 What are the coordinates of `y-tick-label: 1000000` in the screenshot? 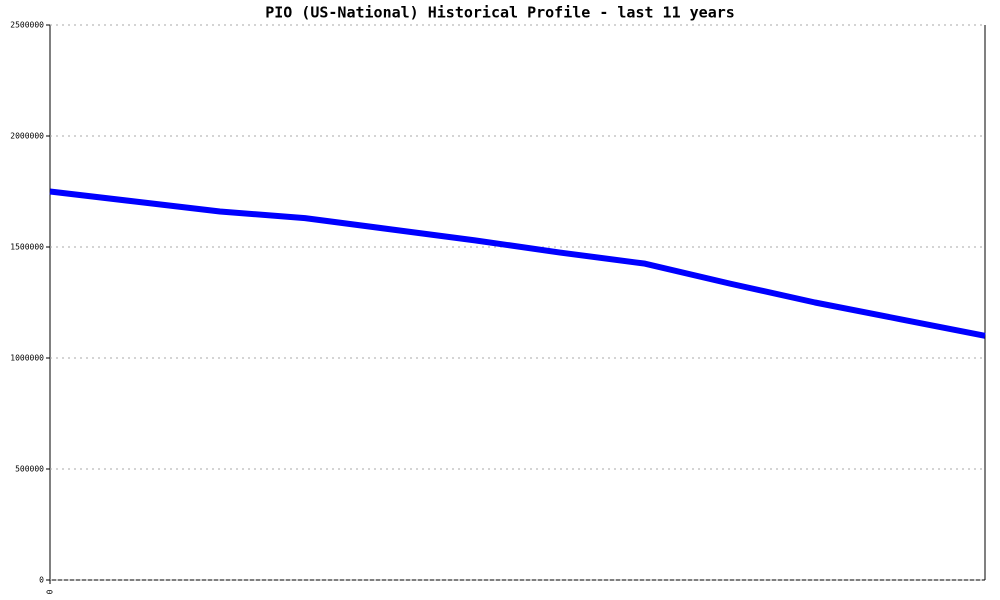 It's located at (27, 358).